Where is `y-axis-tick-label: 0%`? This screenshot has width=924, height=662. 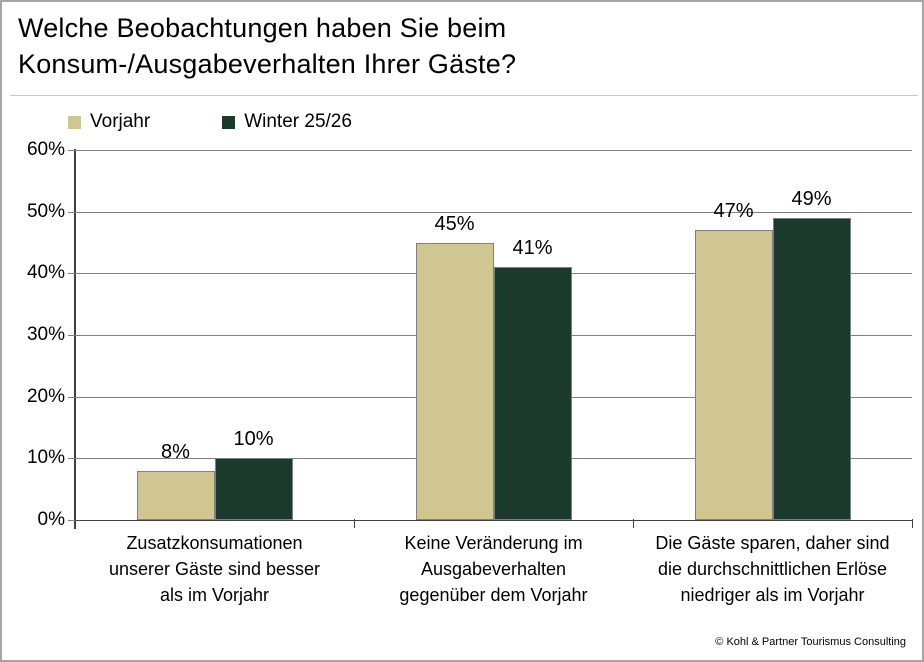 y-axis-tick-label: 0% is located at coordinates (51, 519).